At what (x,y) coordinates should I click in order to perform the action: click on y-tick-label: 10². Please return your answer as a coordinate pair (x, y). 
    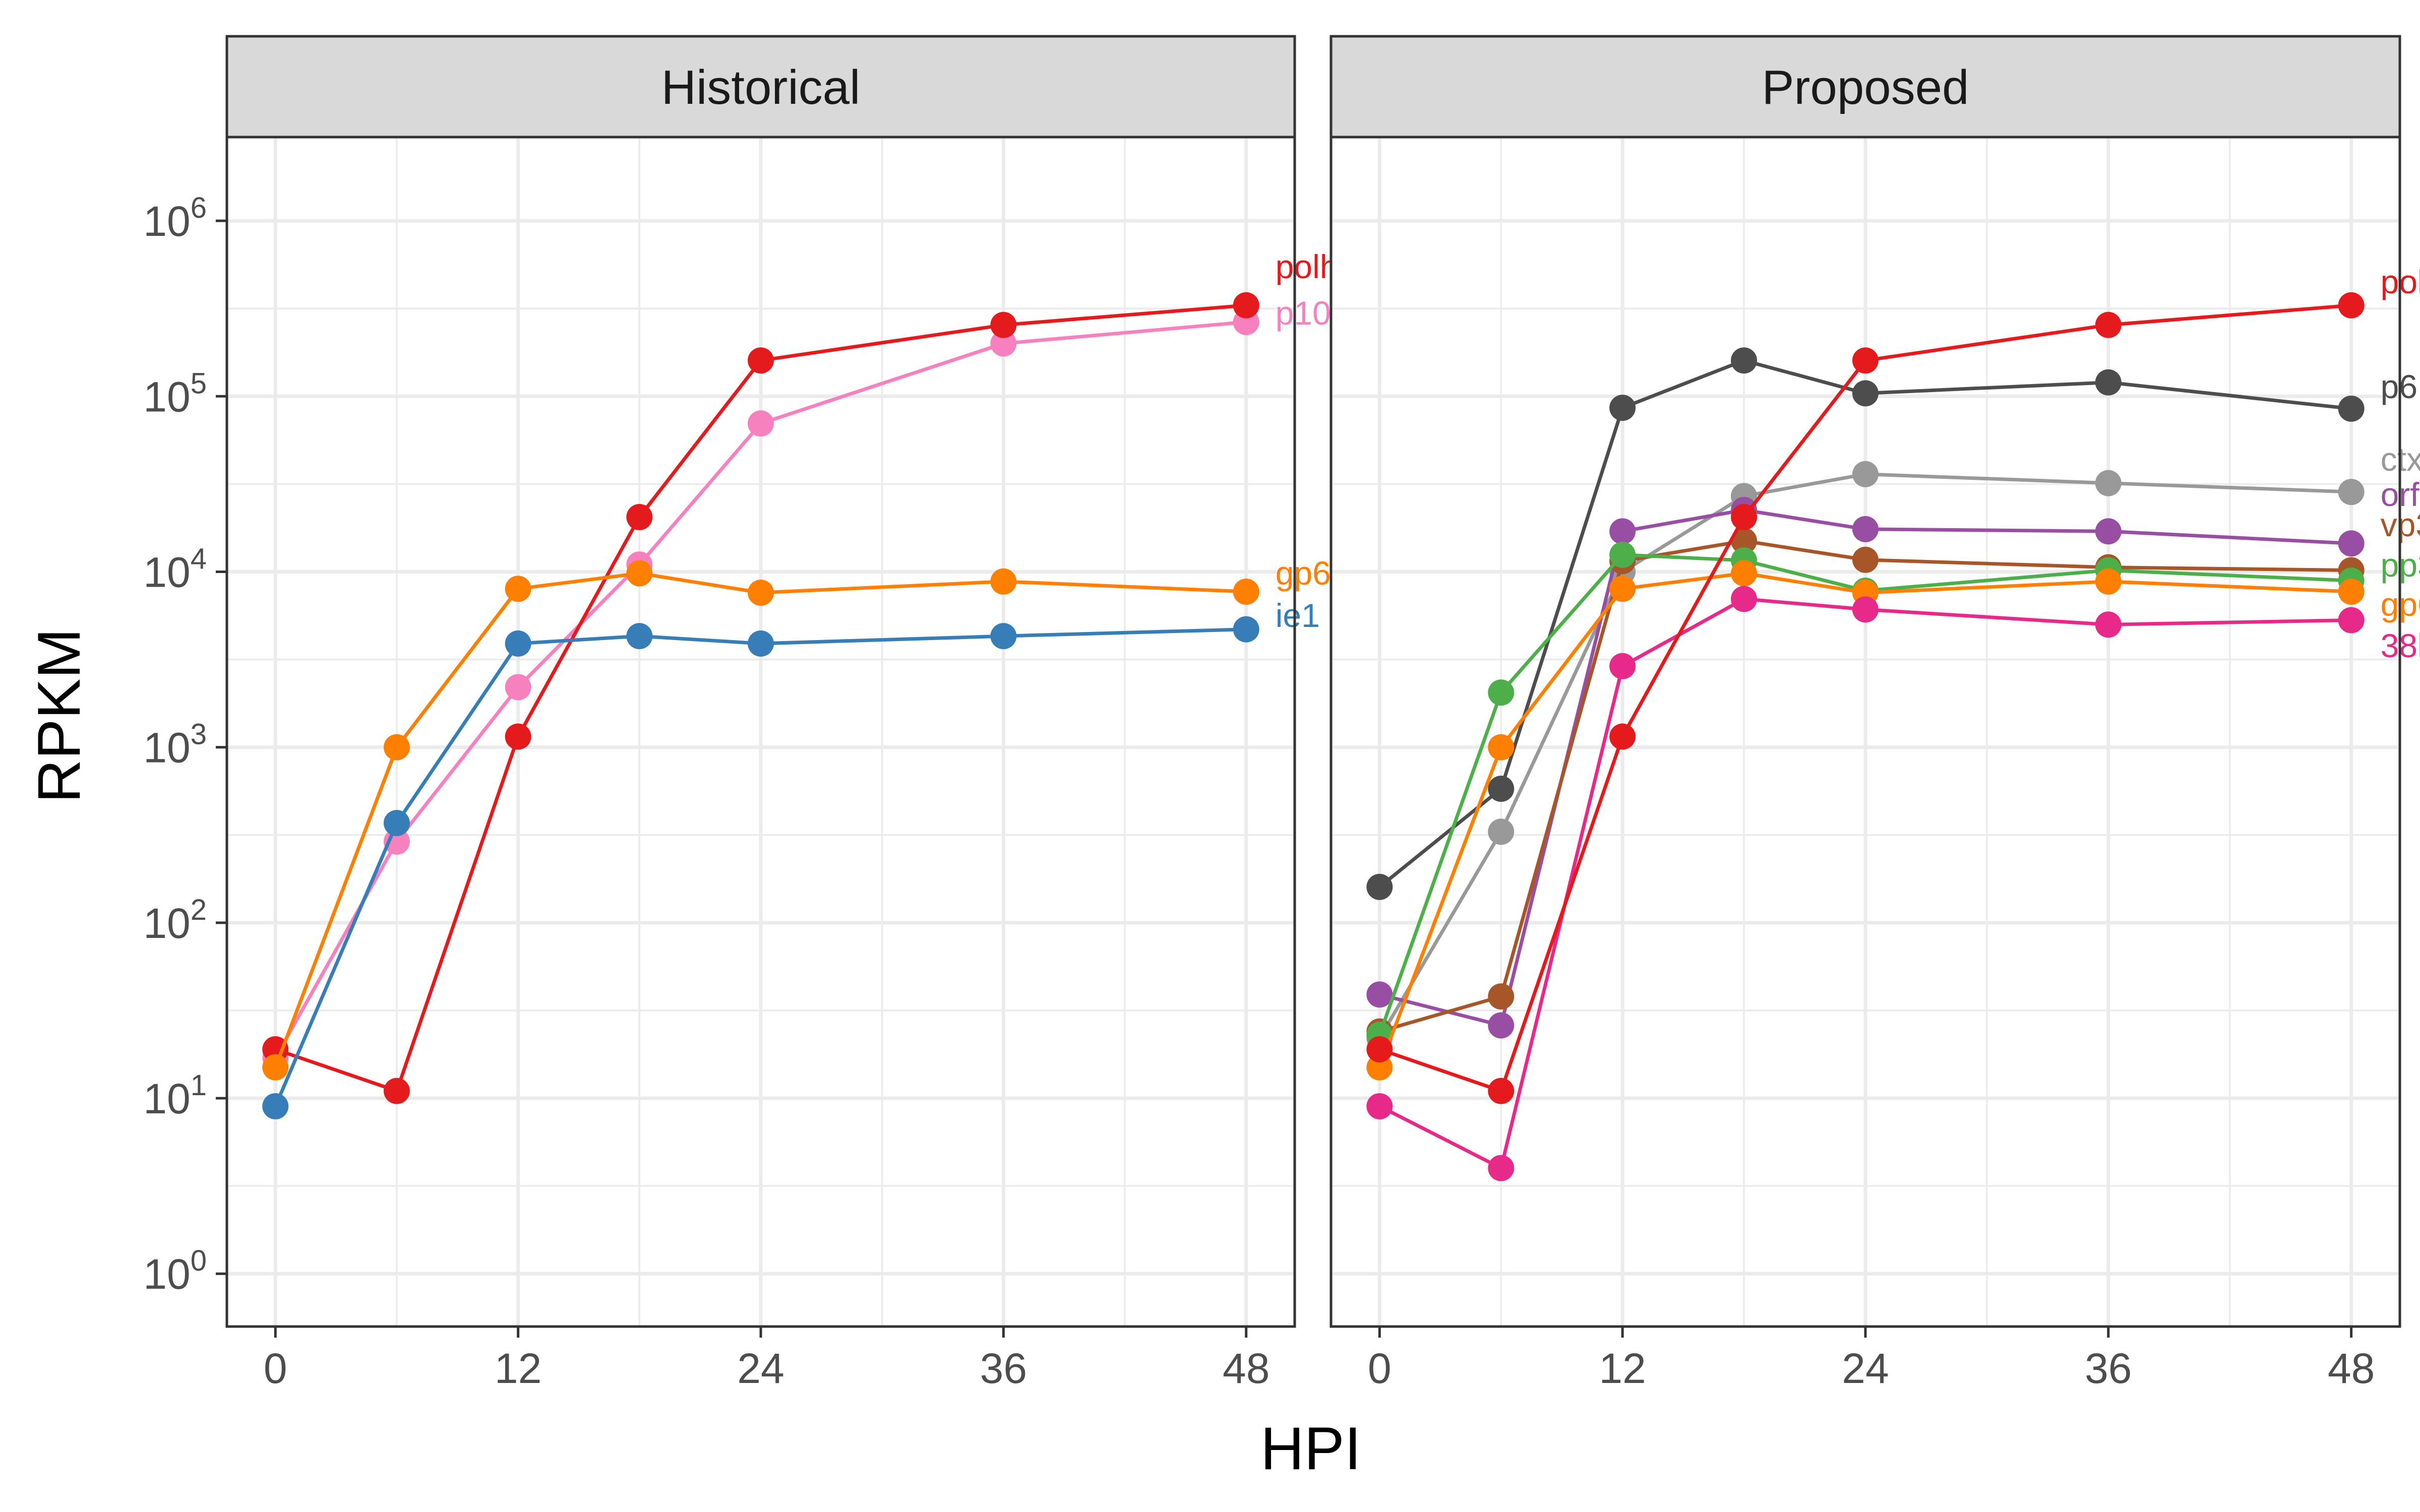
    Looking at the image, I should click on (175, 920).